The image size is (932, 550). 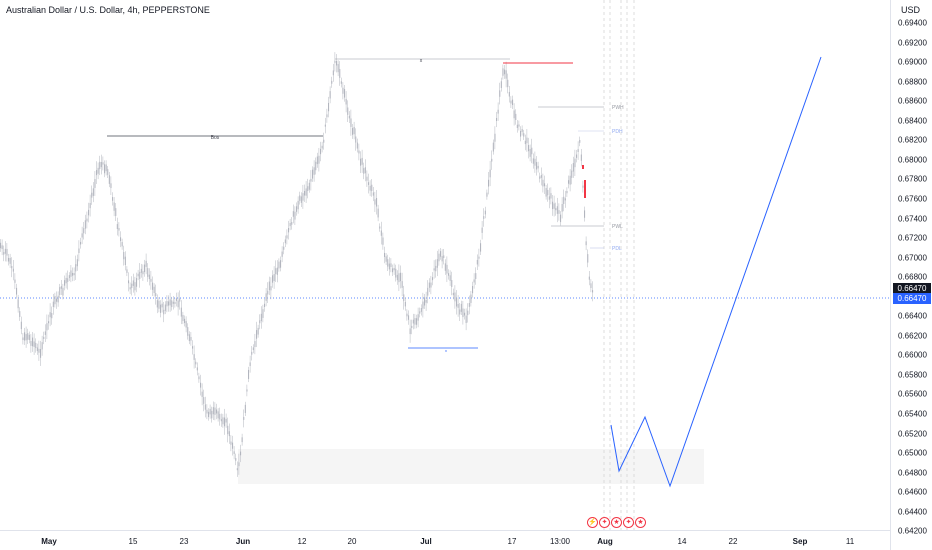 What do you see at coordinates (592, 522) in the screenshot?
I see `lightning-icon: ⚡` at bounding box center [592, 522].